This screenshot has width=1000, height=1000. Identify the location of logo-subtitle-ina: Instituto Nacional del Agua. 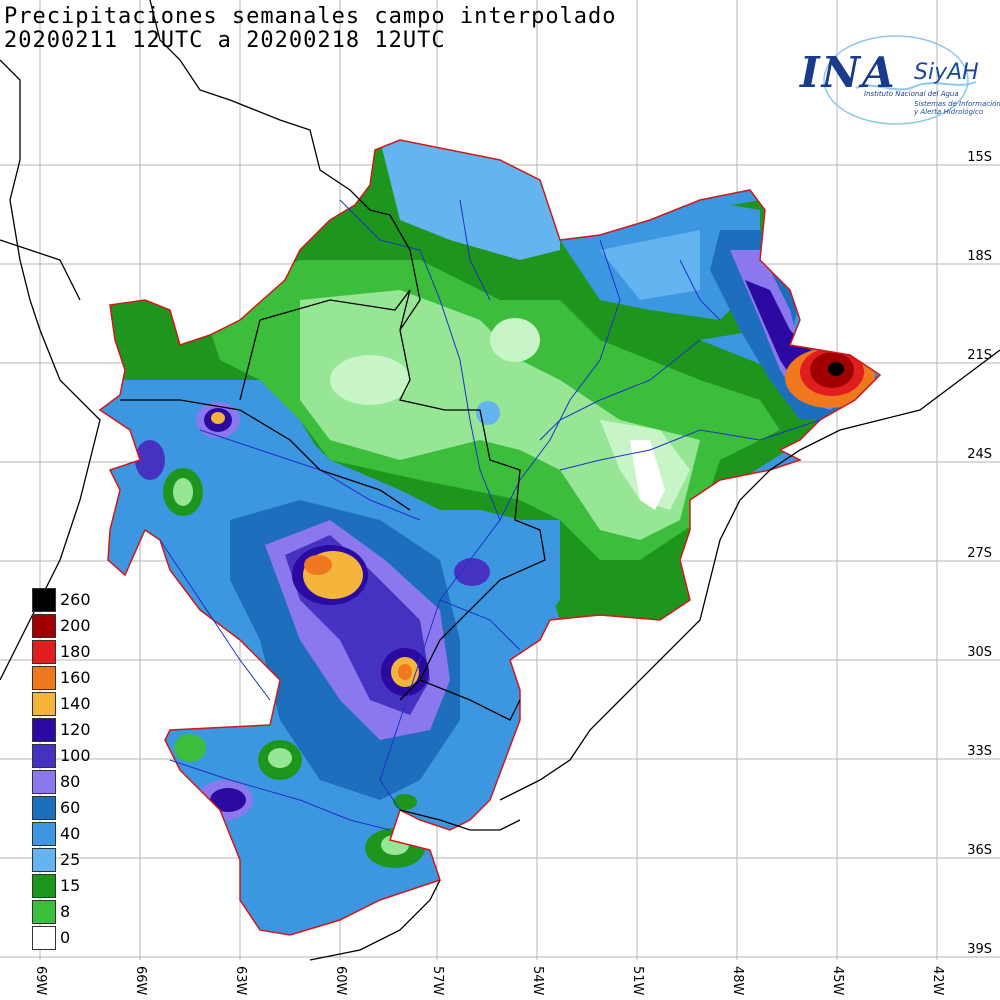
(911, 94).